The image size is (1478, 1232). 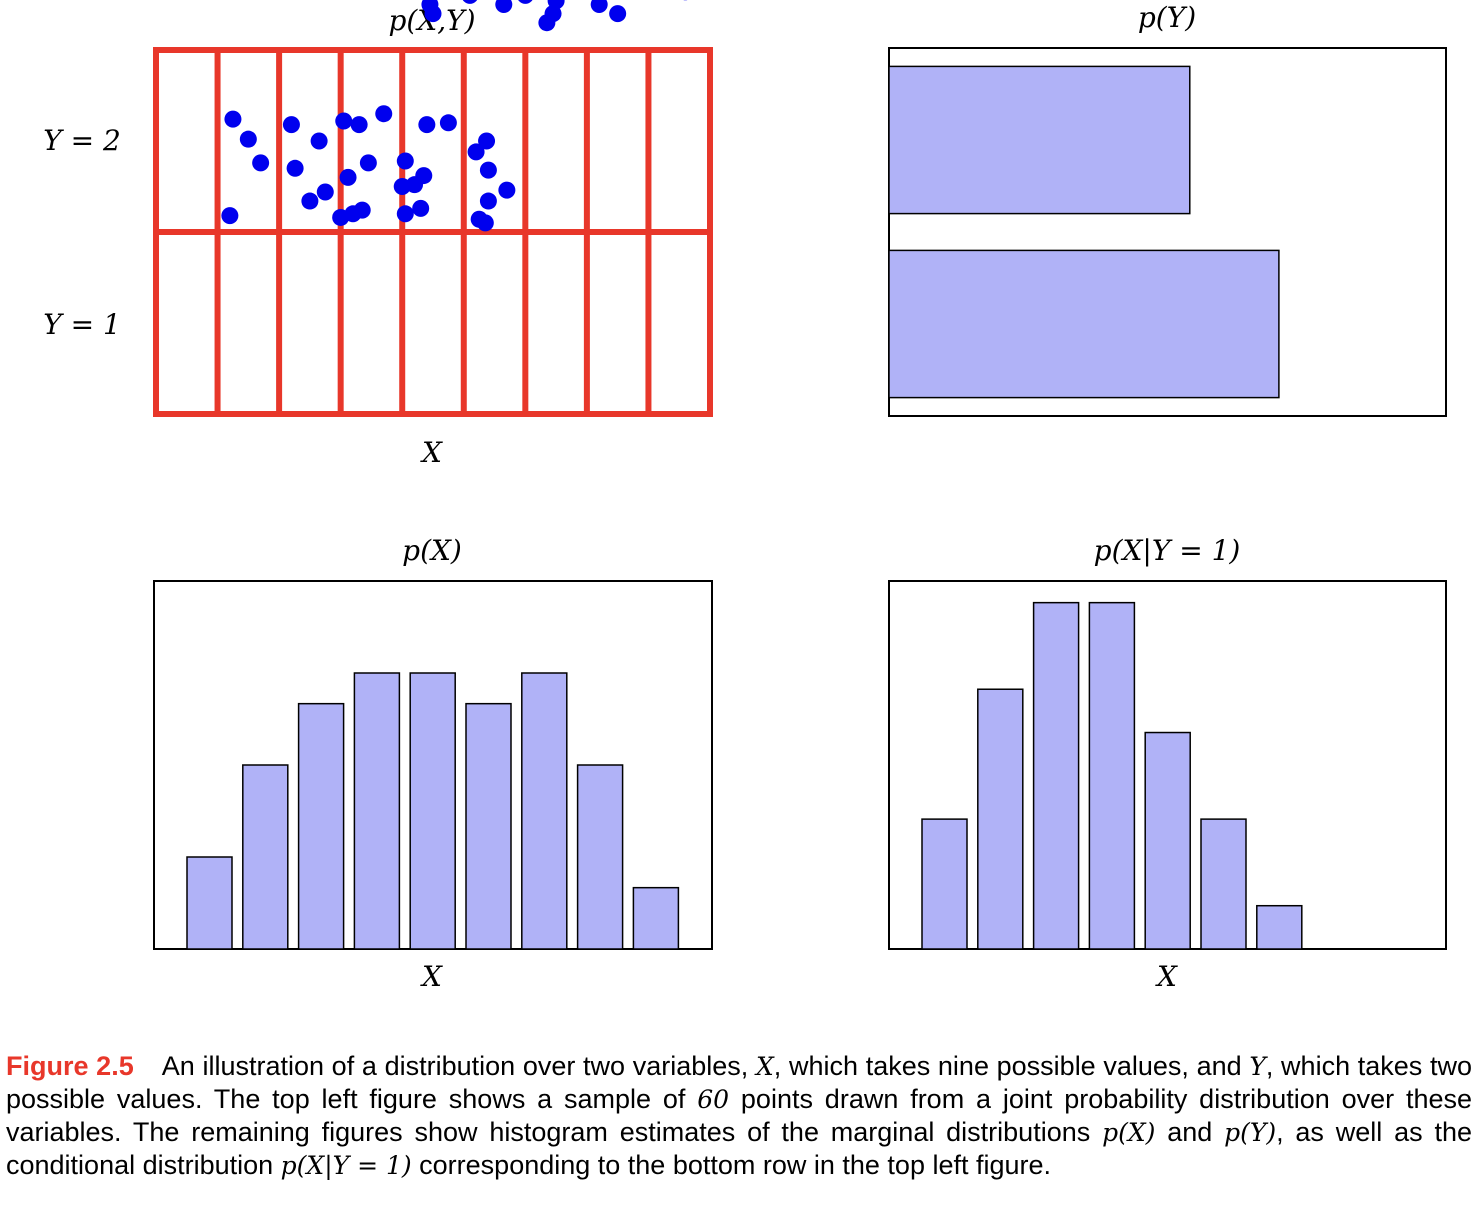 What do you see at coordinates (1257, 1066) in the screenshot?
I see `caption-math-2: Y` at bounding box center [1257, 1066].